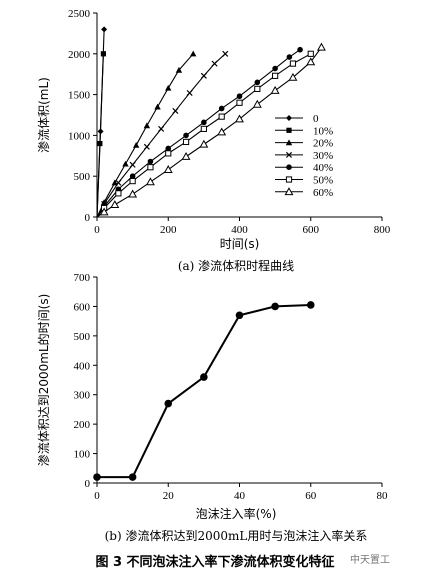 The height and width of the screenshot is (574, 425). Describe the element at coordinates (323, 193) in the screenshot. I see `chart-a-legend-label: 60%` at that location.